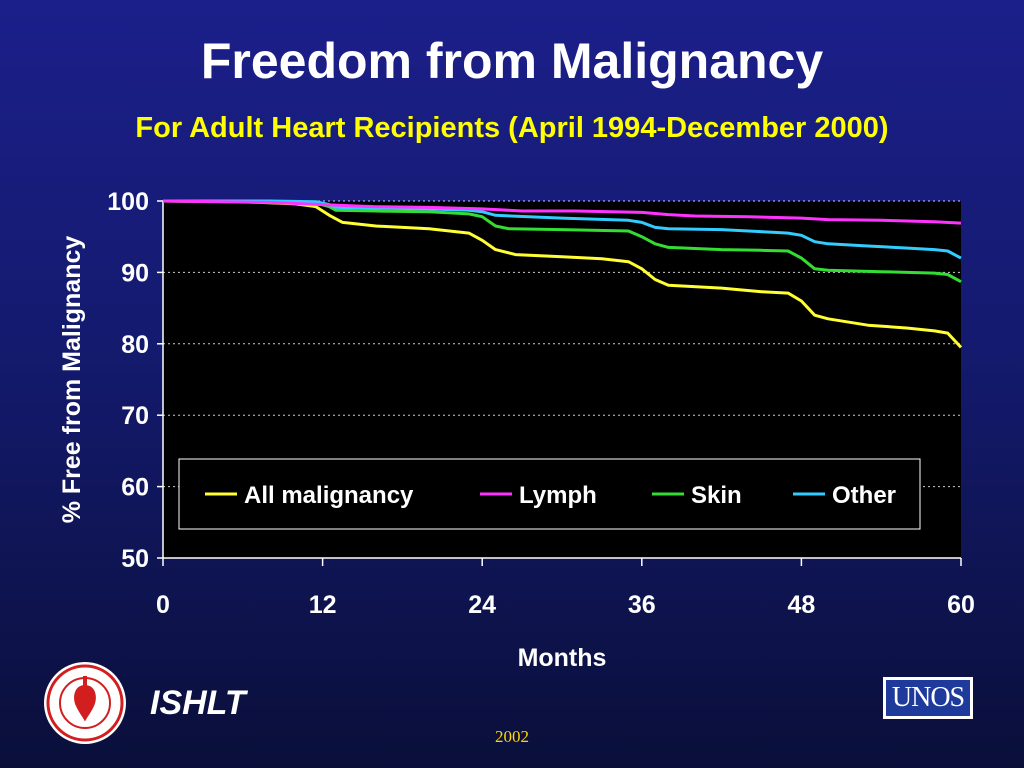 The height and width of the screenshot is (768, 1024). I want to click on legend-label: Skin, so click(716, 495).